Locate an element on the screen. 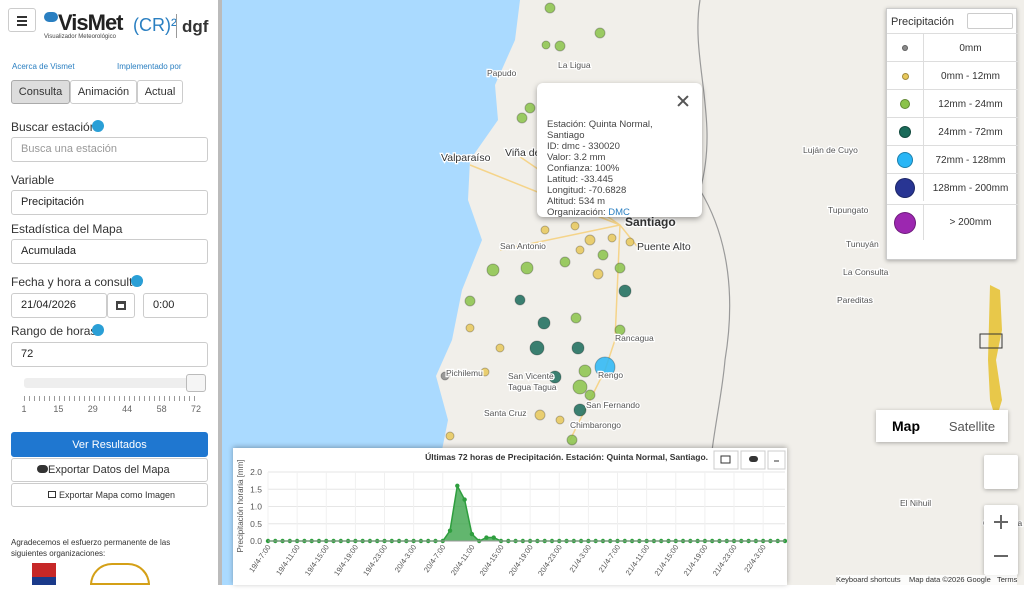 The width and height of the screenshot is (1024, 590). scrollbar is located at coordinates (220, 292).